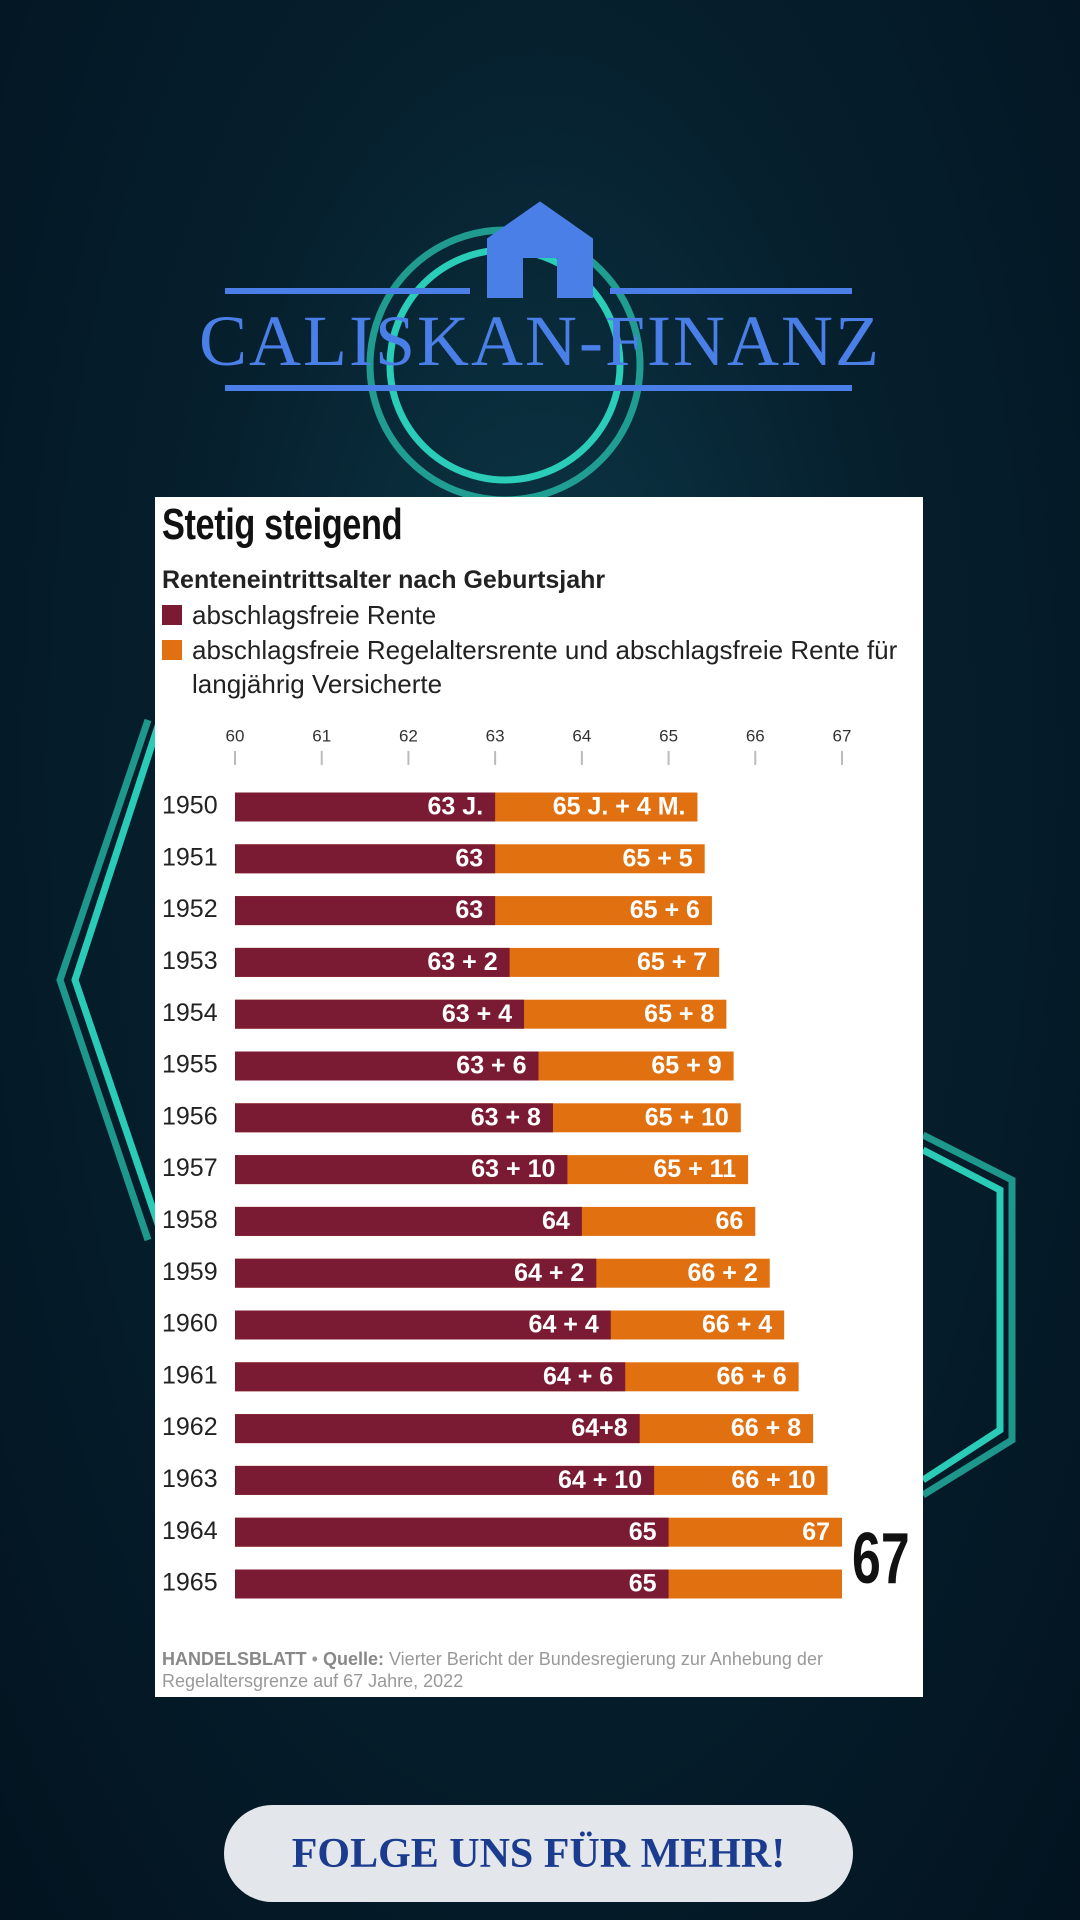 This screenshot has height=1920, width=1080. I want to click on x-tick-label: 64, so click(581, 735).